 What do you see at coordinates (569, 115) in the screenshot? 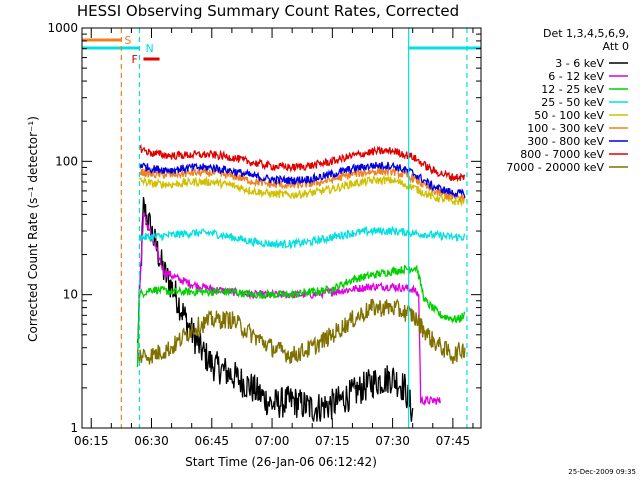
I see `legend-label-4: 50 - 100 keV` at bounding box center [569, 115].